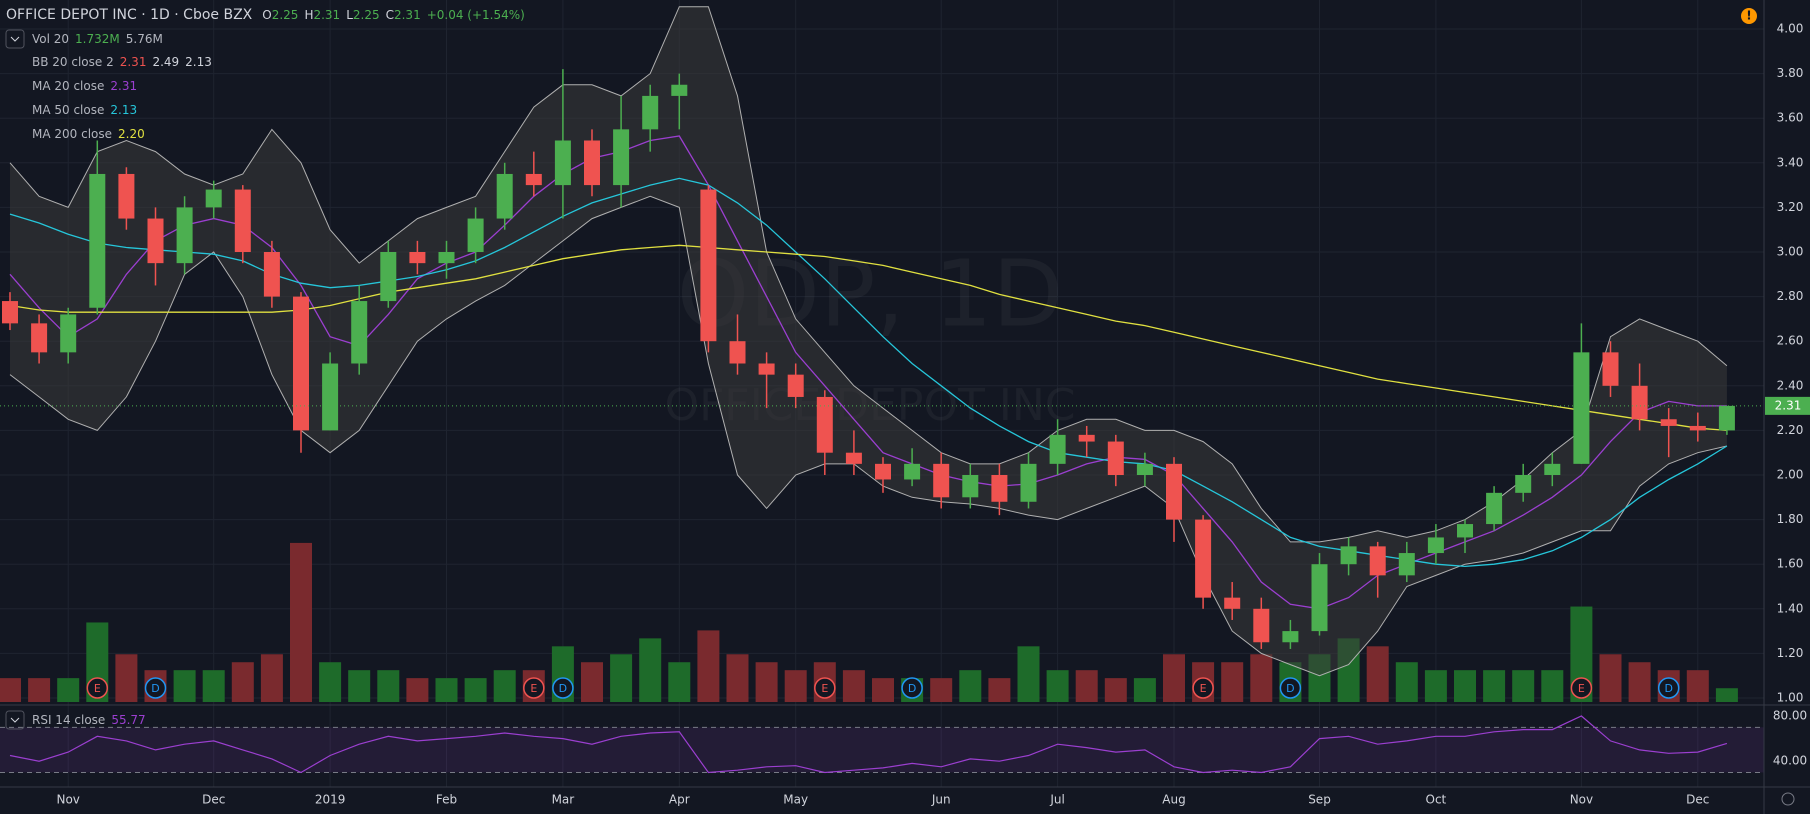 This screenshot has height=814, width=1810. I want to click on event-label: D, so click(563, 688).